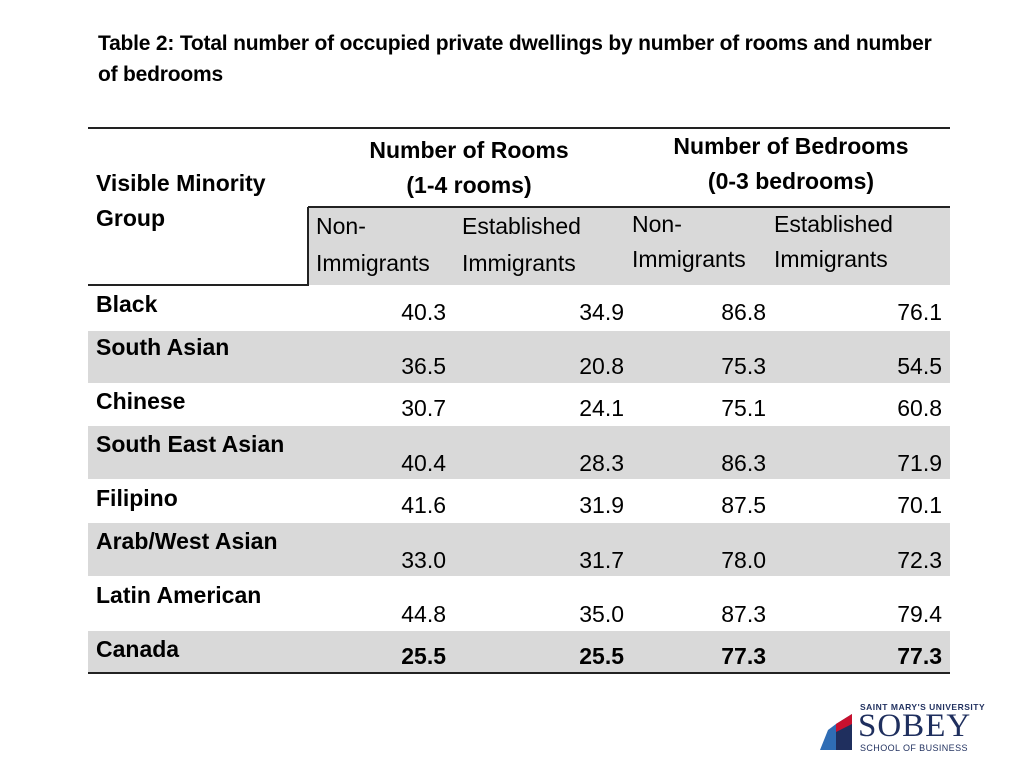  I want to click on cell-value: 78.0, so click(743, 560).